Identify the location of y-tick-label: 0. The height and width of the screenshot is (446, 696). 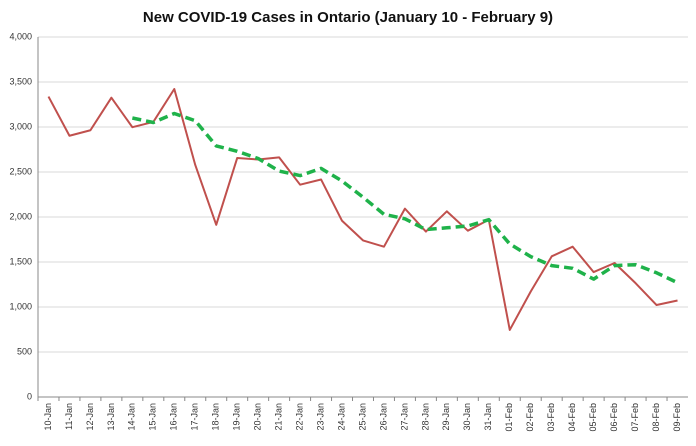
(29, 396).